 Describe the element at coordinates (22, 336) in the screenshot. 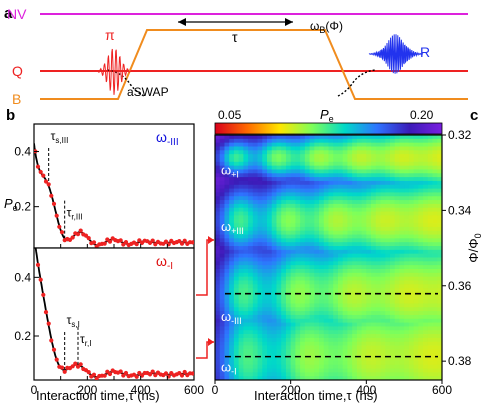

I see `ytick-label: 0.2` at that location.